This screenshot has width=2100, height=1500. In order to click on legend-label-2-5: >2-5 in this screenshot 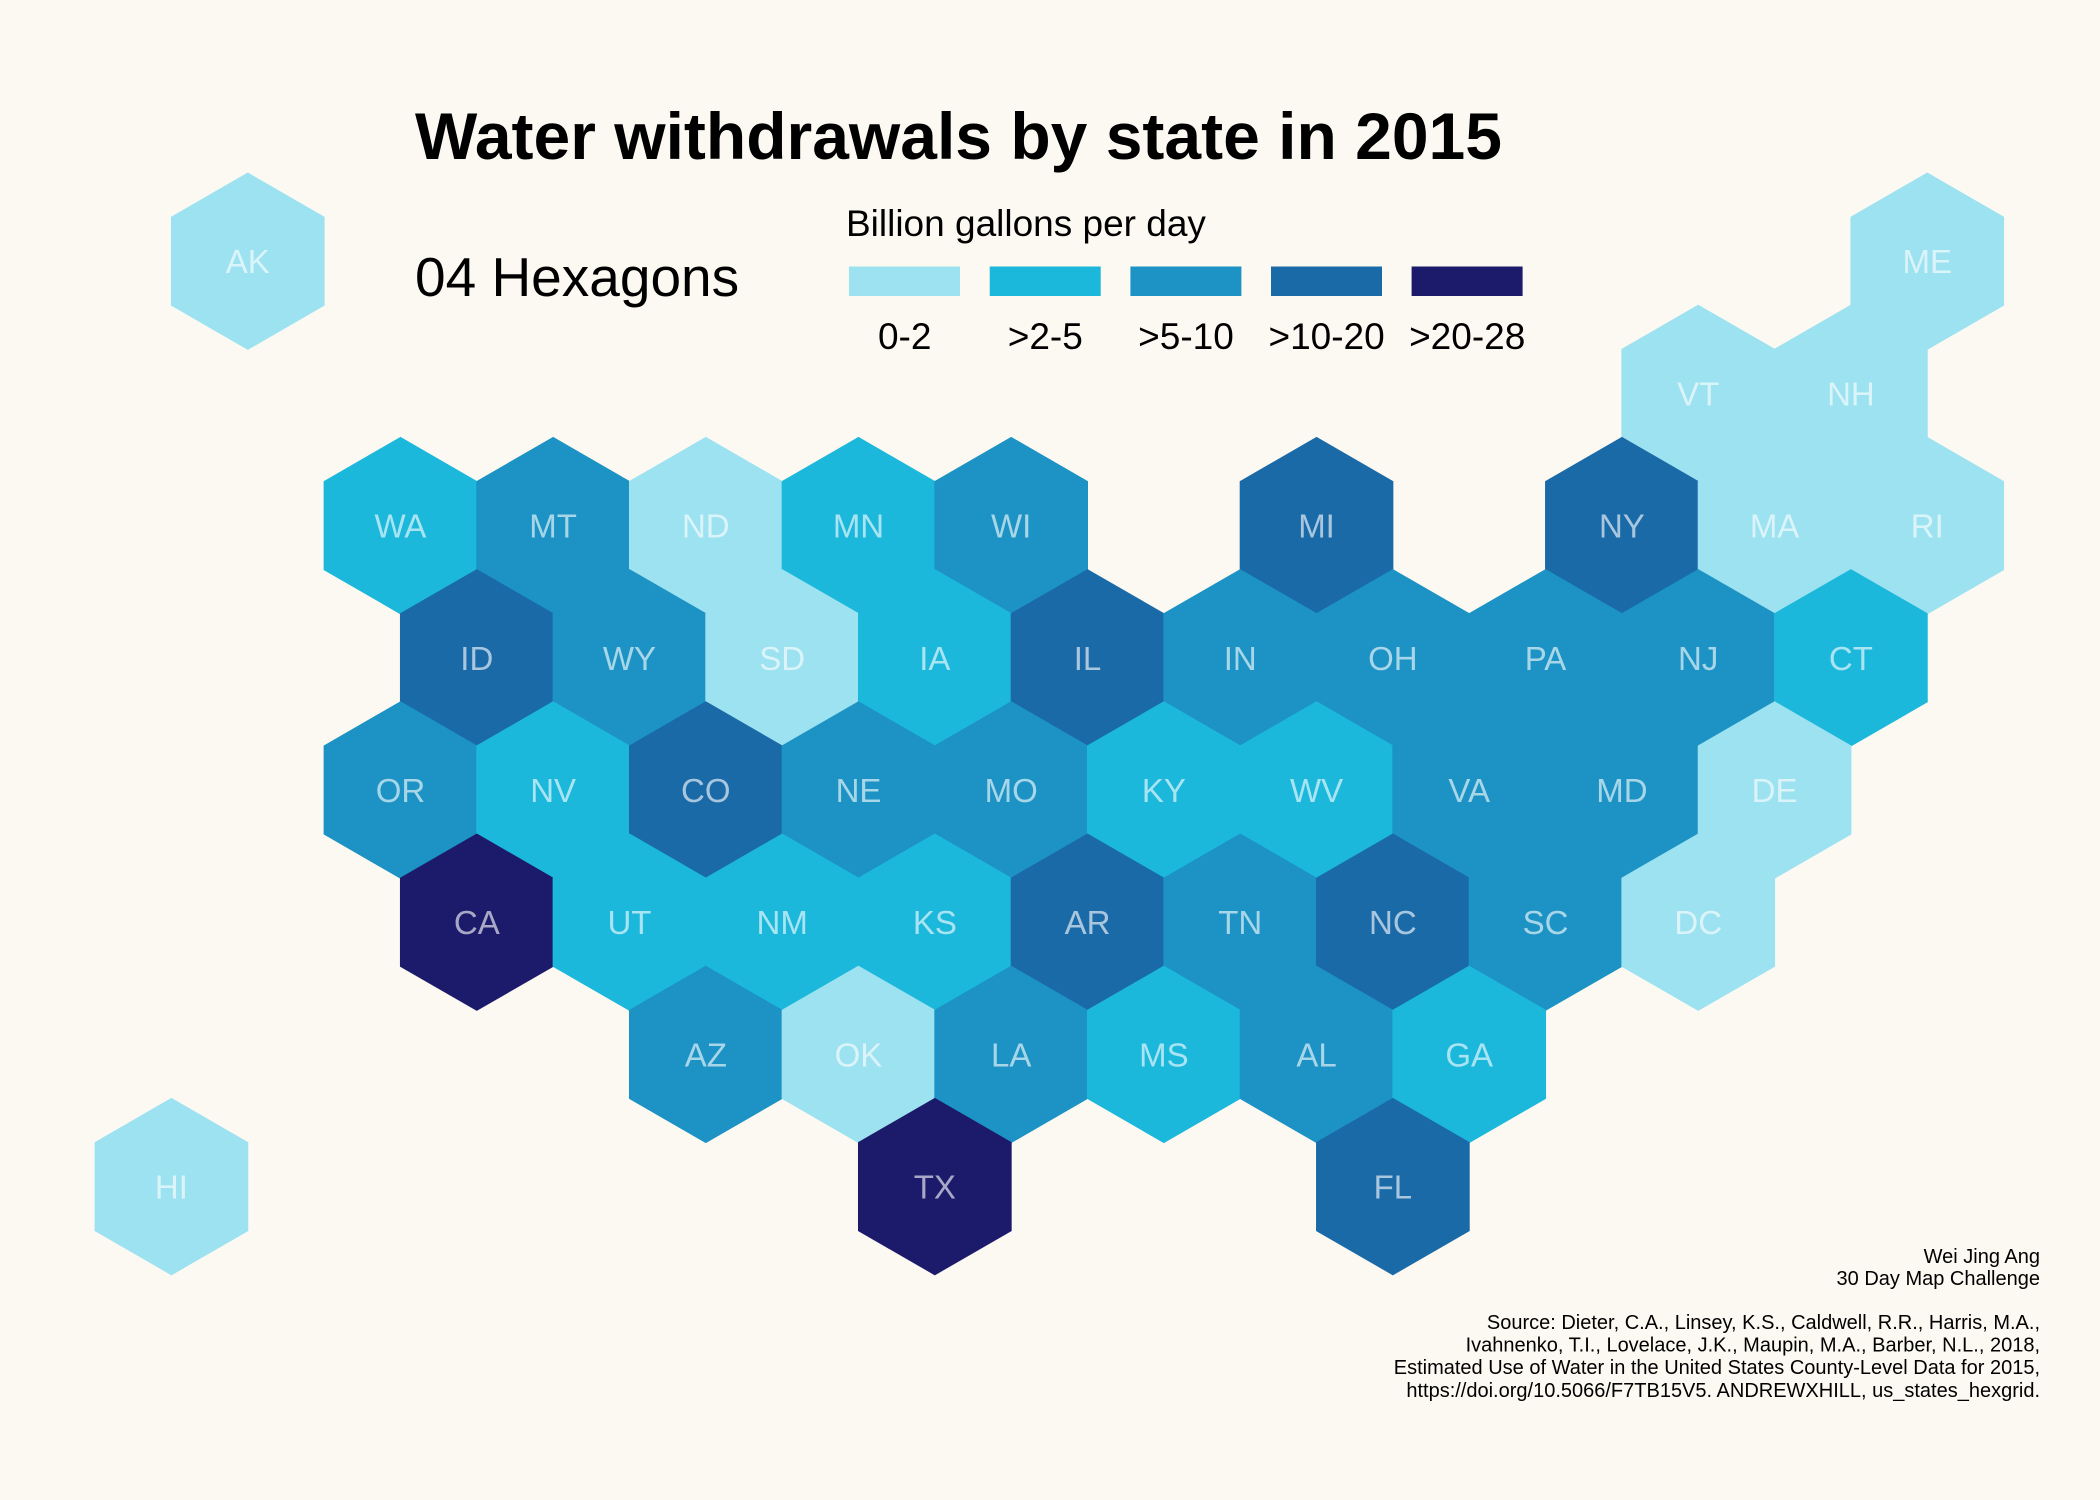, I will do `click(1045, 336)`.